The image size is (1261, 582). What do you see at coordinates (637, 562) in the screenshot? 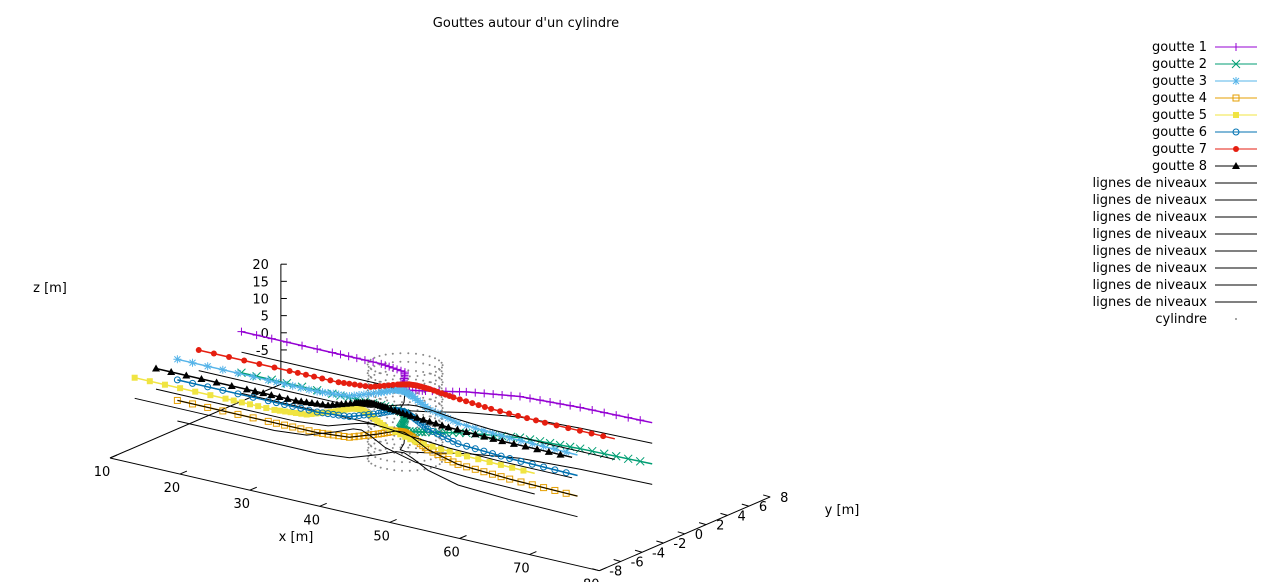
I see `y-tick-label: -6` at bounding box center [637, 562].